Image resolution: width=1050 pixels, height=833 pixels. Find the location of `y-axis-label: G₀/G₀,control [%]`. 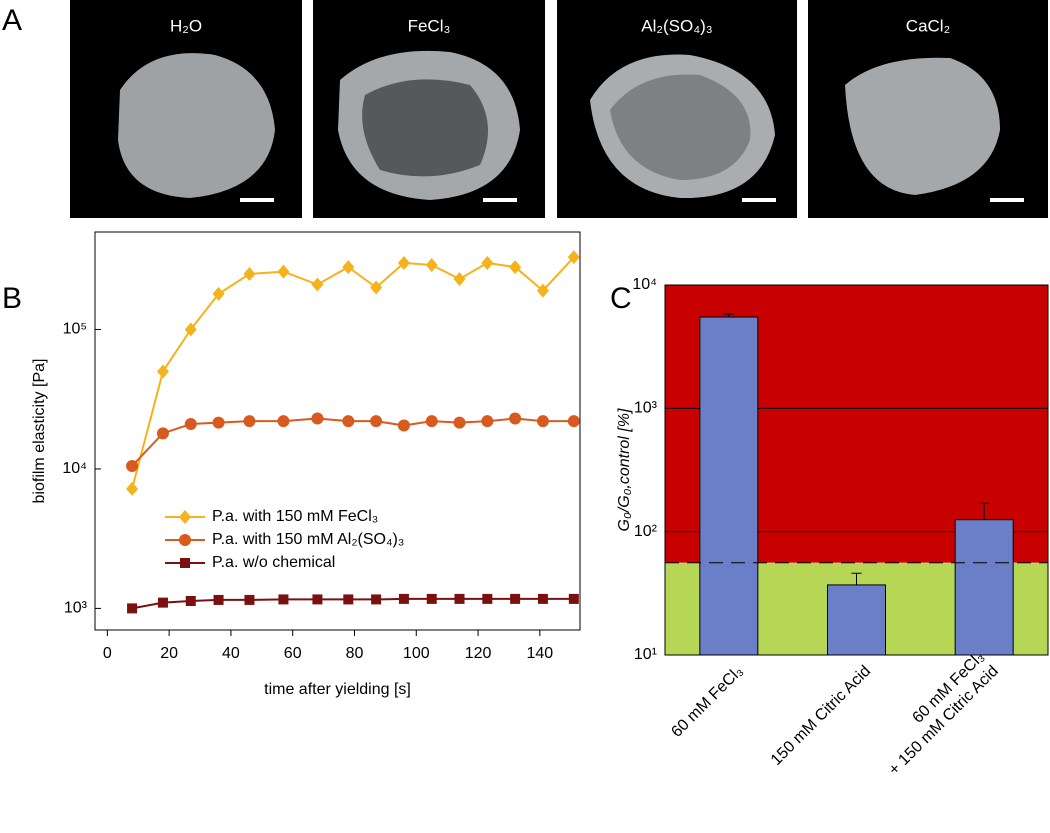

y-axis-label: G₀/G₀,control [%] is located at coordinates (624, 469).